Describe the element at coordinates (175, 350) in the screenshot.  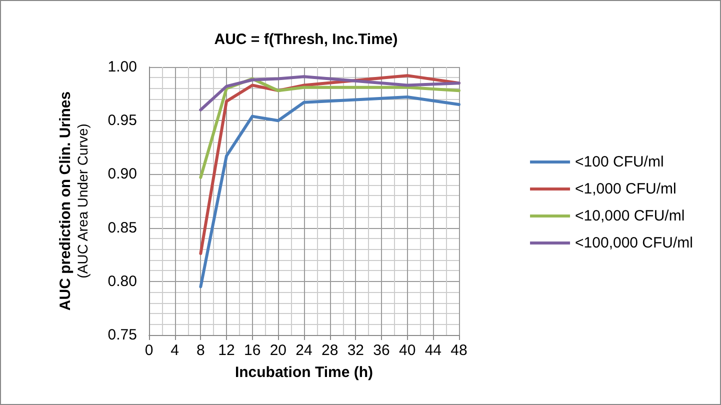
I see `x-tick-label: 4` at that location.